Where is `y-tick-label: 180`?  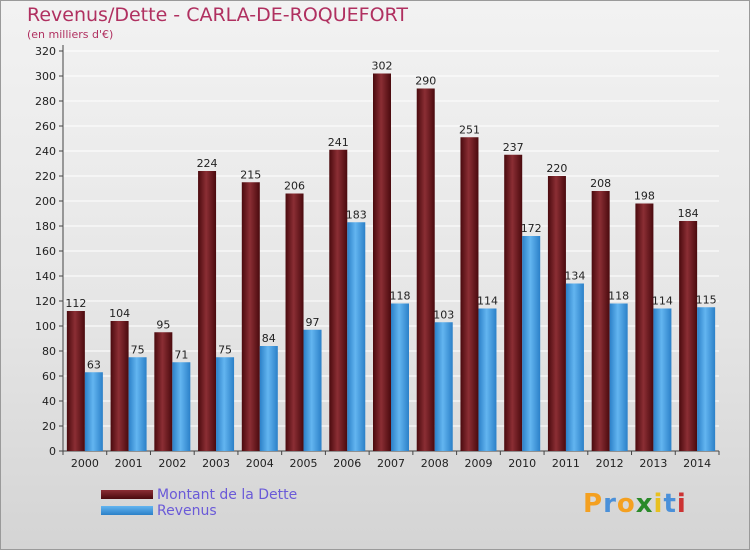 y-tick-label: 180 is located at coordinates (45, 226).